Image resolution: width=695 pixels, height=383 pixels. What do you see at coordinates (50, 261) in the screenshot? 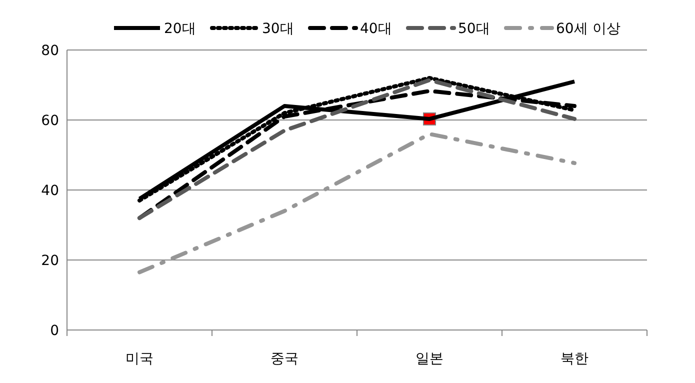
I see `y-tick-label: 20` at bounding box center [50, 261].